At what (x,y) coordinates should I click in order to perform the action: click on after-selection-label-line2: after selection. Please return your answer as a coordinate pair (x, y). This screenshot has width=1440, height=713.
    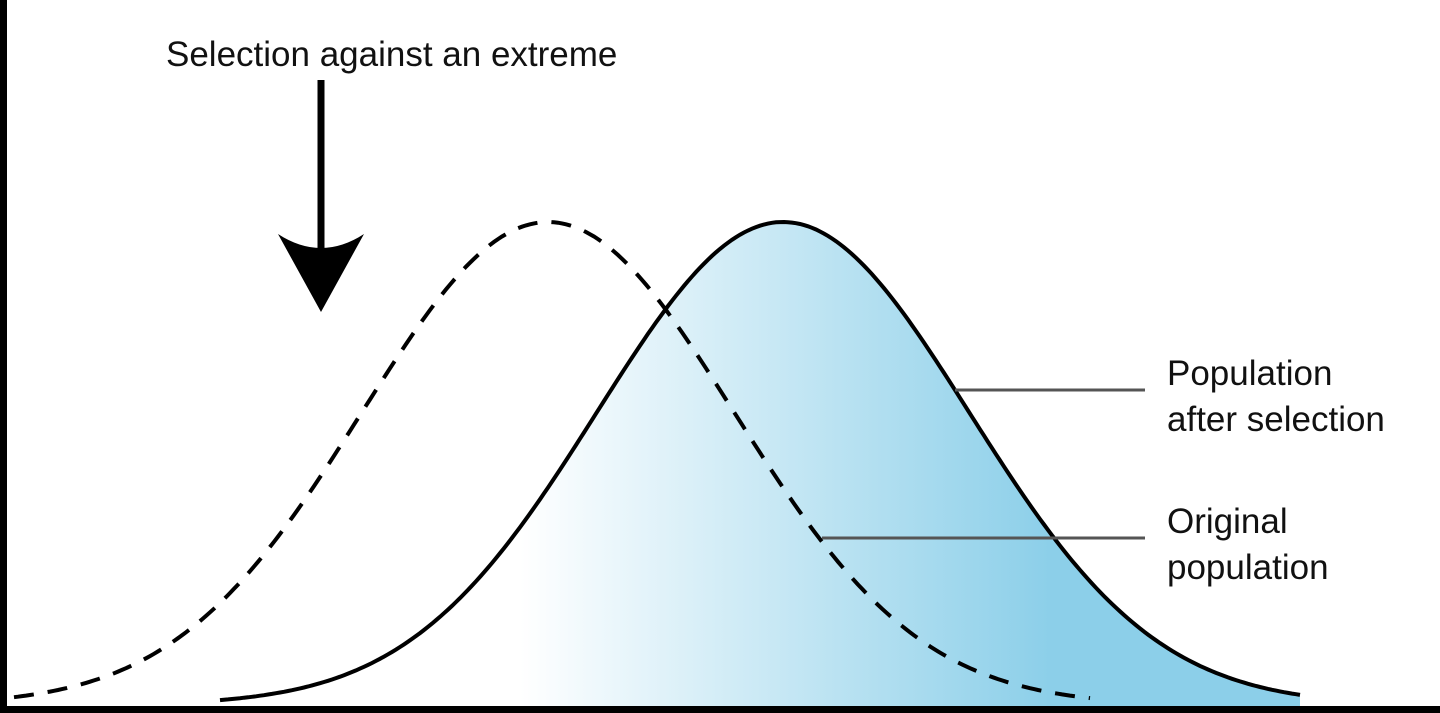
    Looking at the image, I should click on (1276, 419).